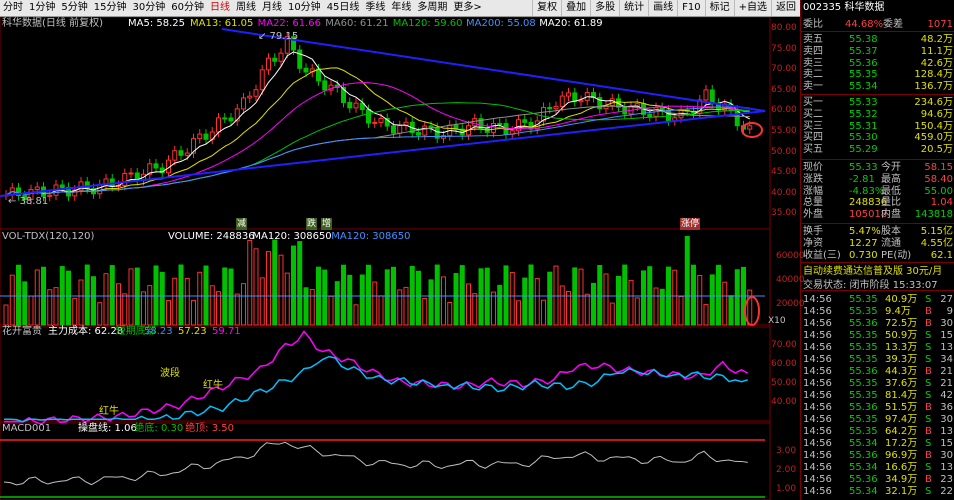  I want to click on toolbar-button: +自选, so click(752, 8).